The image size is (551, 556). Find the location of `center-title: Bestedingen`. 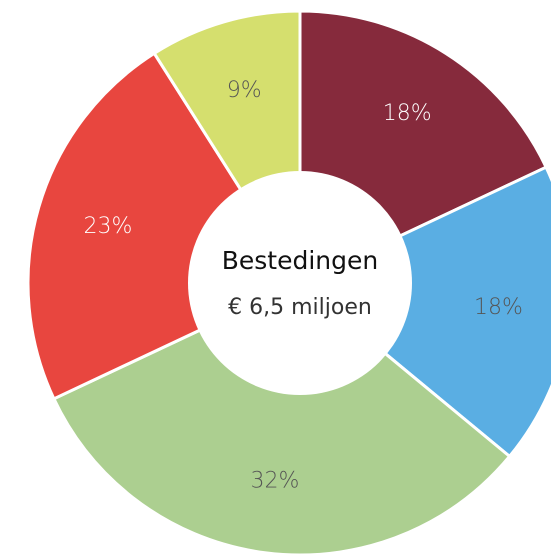

center-title: Bestedingen is located at coordinates (300, 260).